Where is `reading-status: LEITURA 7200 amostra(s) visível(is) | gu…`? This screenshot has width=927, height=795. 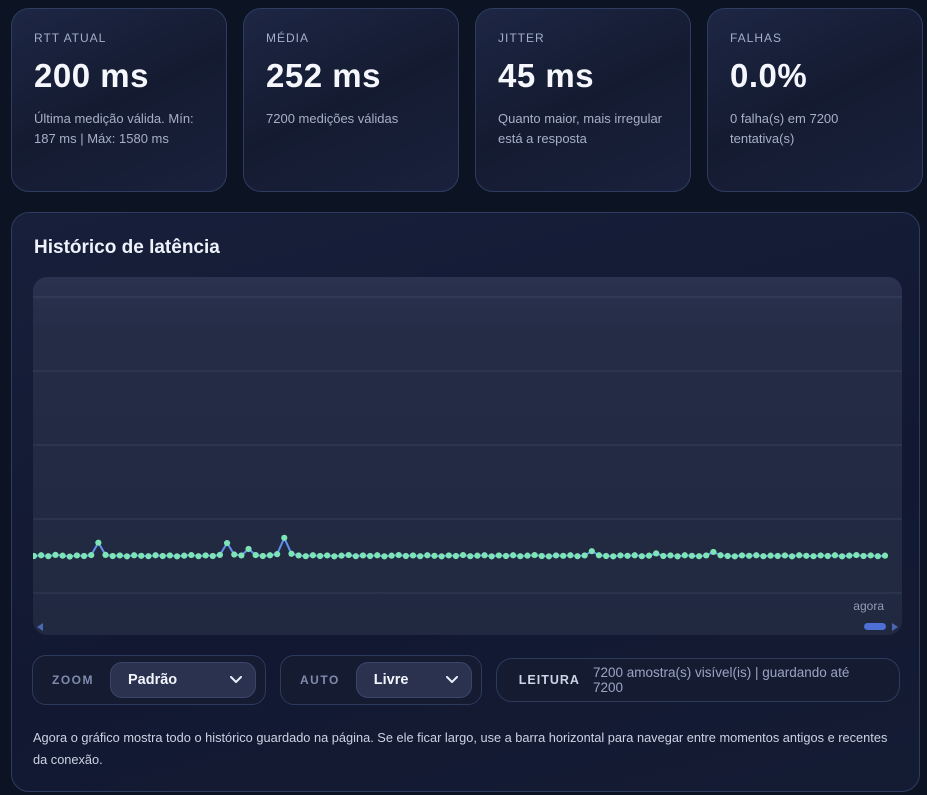
reading-status: LEITURA 7200 amostra(s) visível(is) | gu… is located at coordinates (697, 680).